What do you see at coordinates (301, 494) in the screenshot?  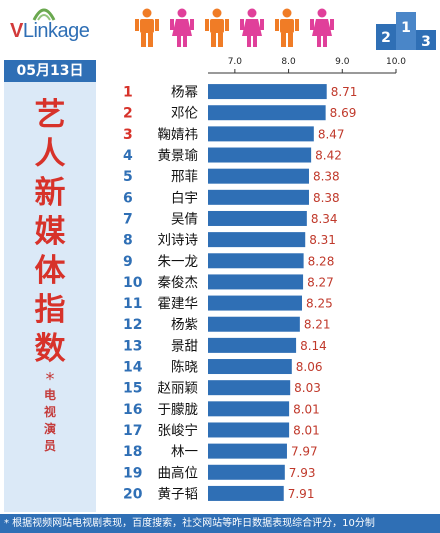 I see `score-label: 7.91` at bounding box center [301, 494].